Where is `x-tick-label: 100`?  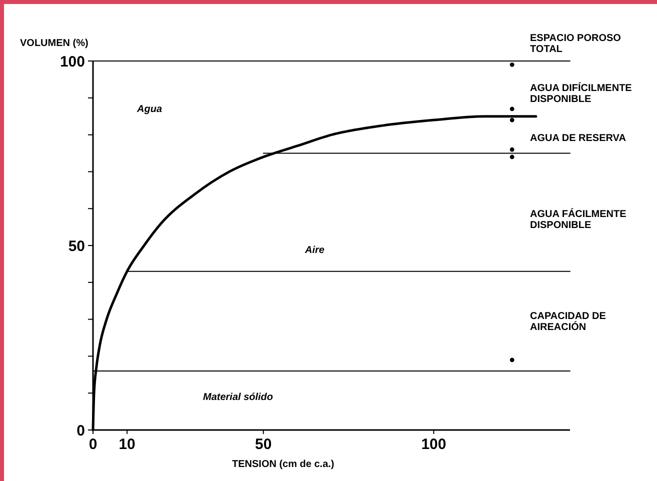
x-tick-label: 100 is located at coordinates (433, 444).